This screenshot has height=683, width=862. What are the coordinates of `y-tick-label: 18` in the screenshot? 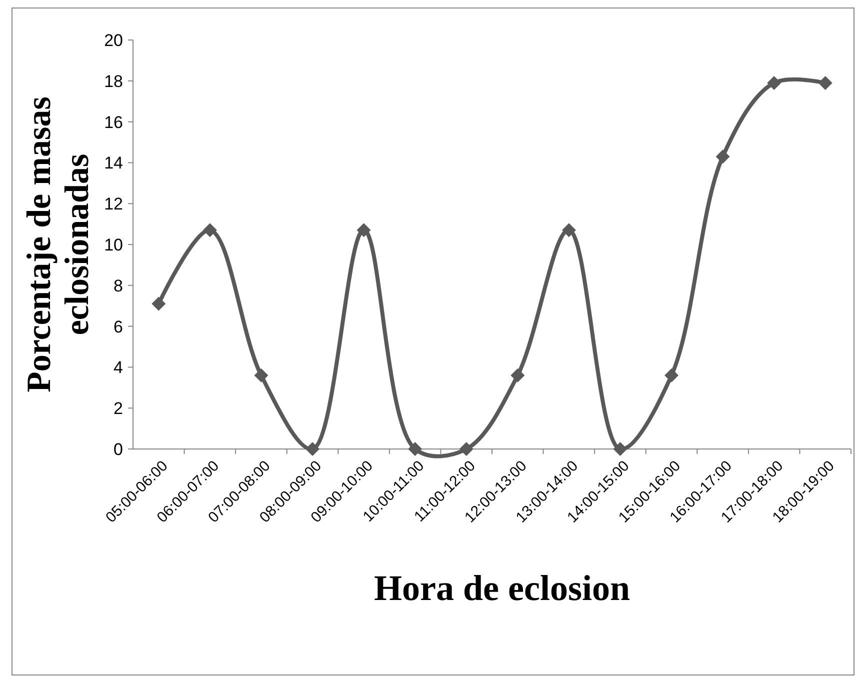 It's located at (113, 81).